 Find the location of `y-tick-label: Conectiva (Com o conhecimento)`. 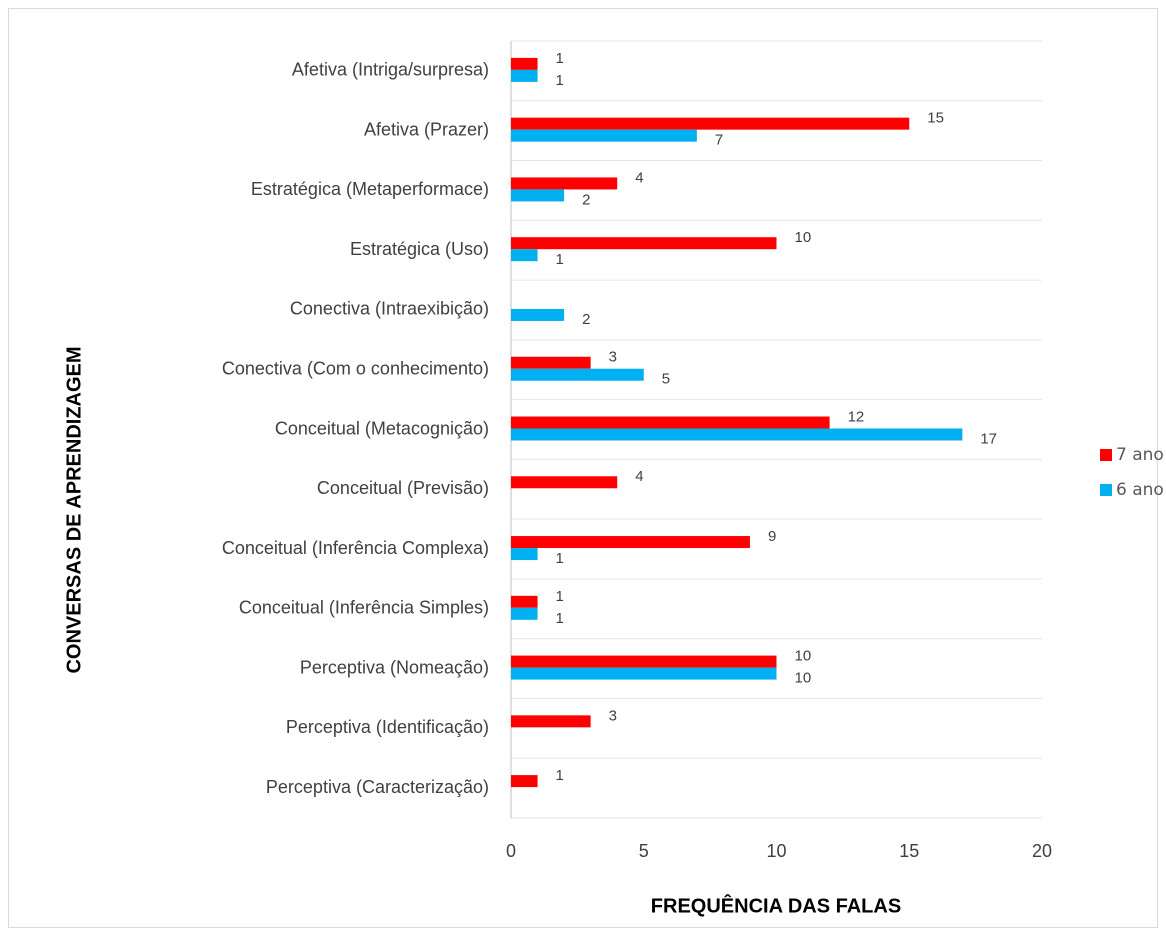

y-tick-label: Conectiva (Com o conhecimento) is located at coordinates (355, 368).